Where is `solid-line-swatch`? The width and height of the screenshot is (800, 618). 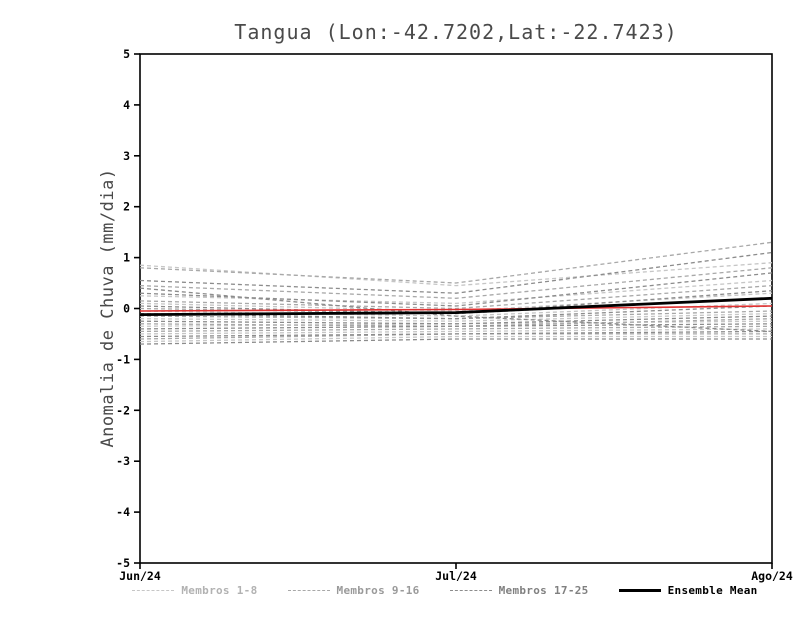
solid-line-swatch is located at coordinates (639, 590).